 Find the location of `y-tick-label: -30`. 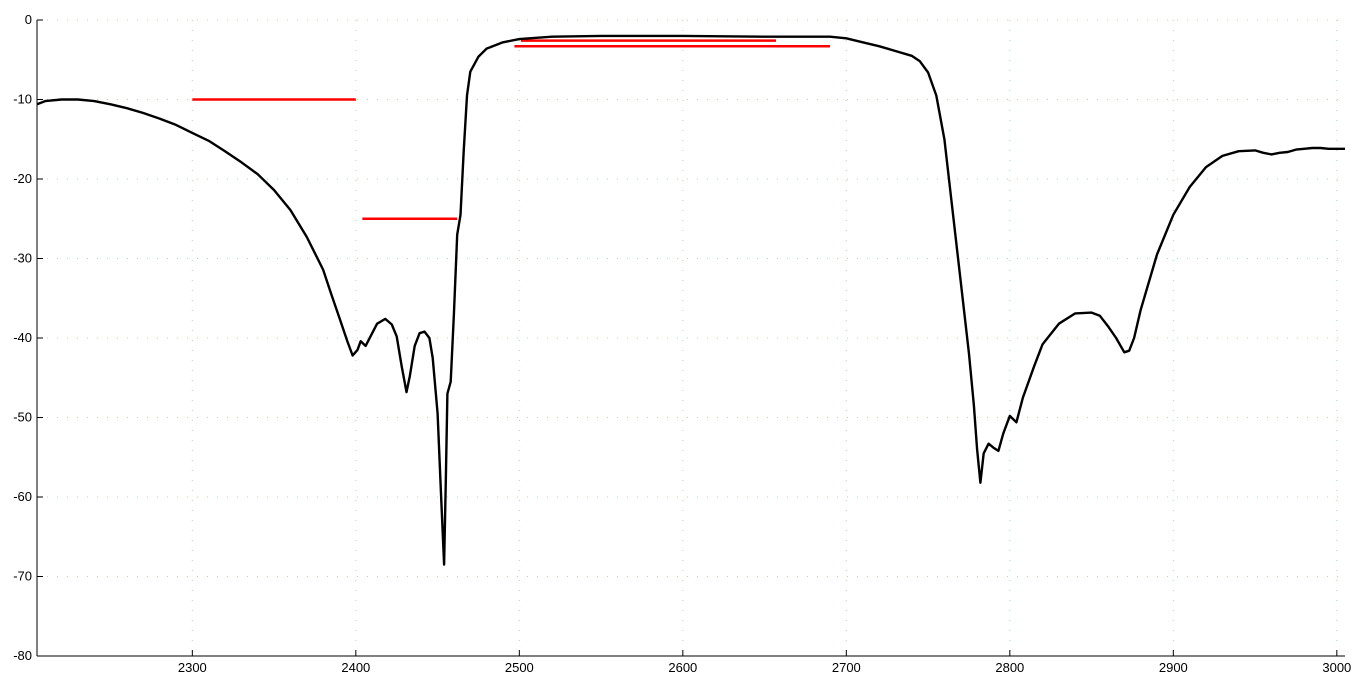

y-tick-label: -30 is located at coordinates (22, 258).